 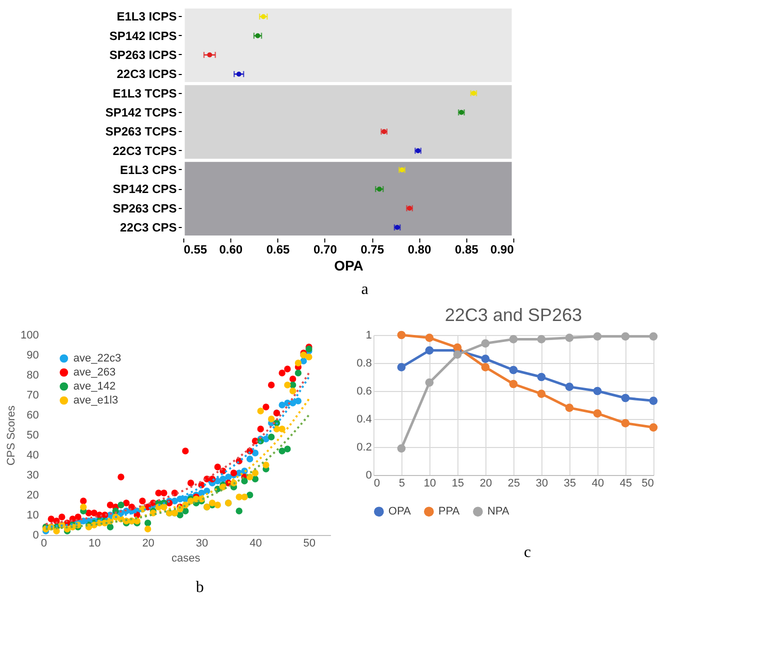 I want to click on x-tick-label: 0.75, so click(x=372, y=249).